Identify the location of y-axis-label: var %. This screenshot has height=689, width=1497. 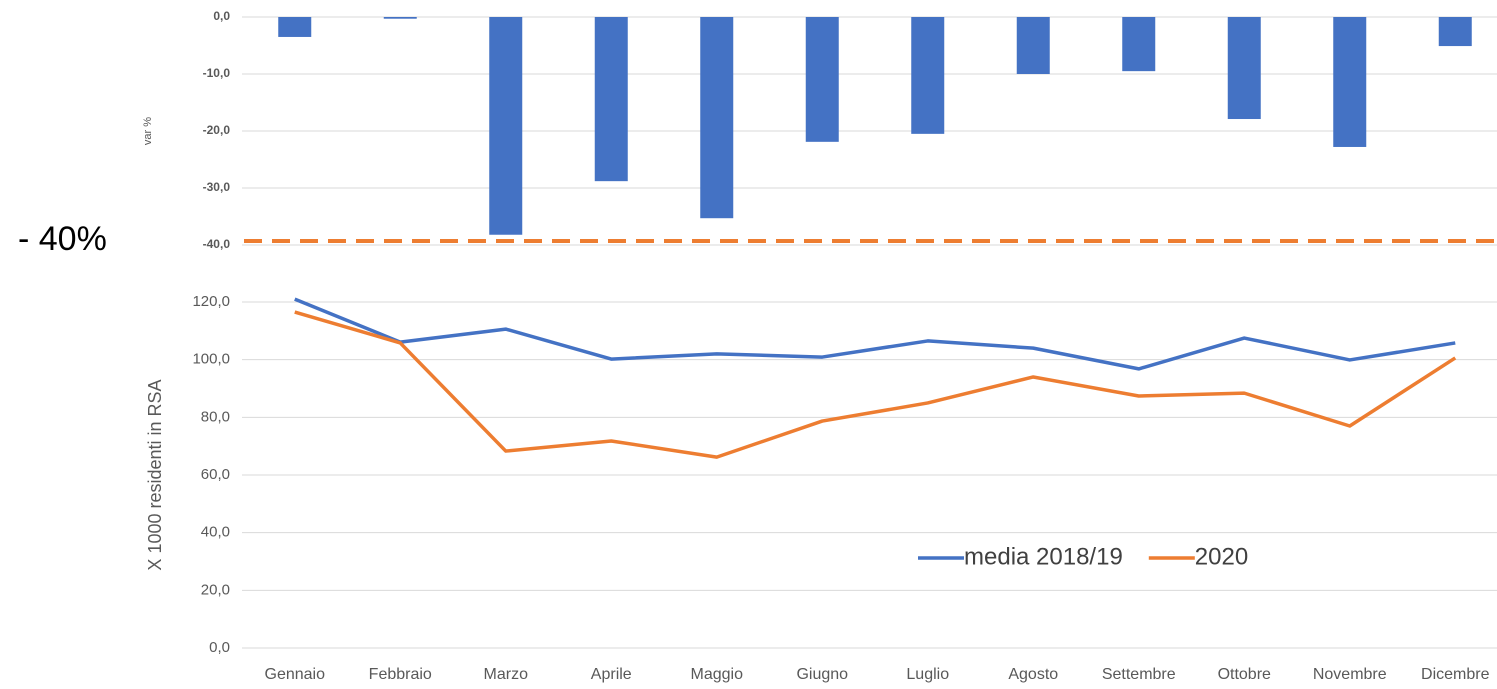
(148, 131).